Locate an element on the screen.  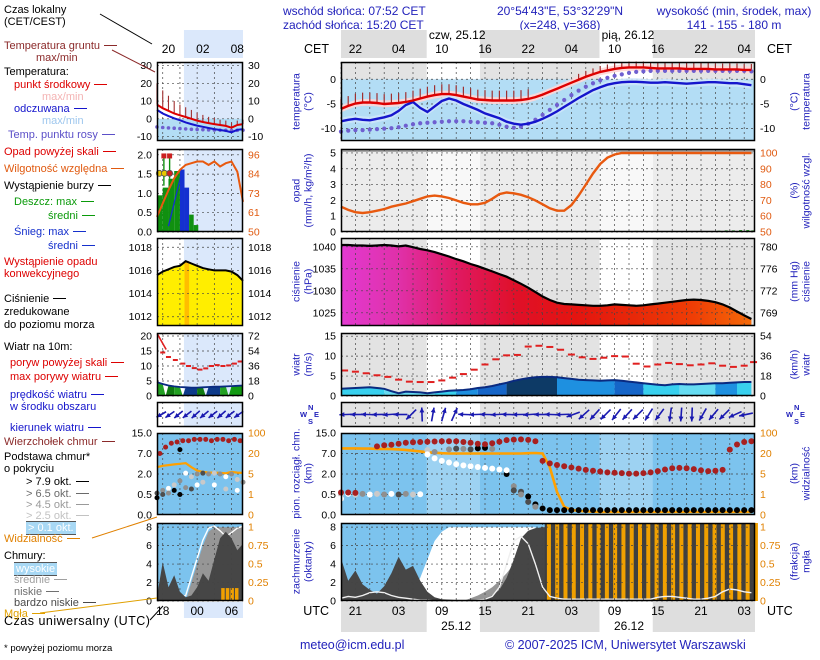
axis-tick: 0.25 is located at coordinates (770, 583).